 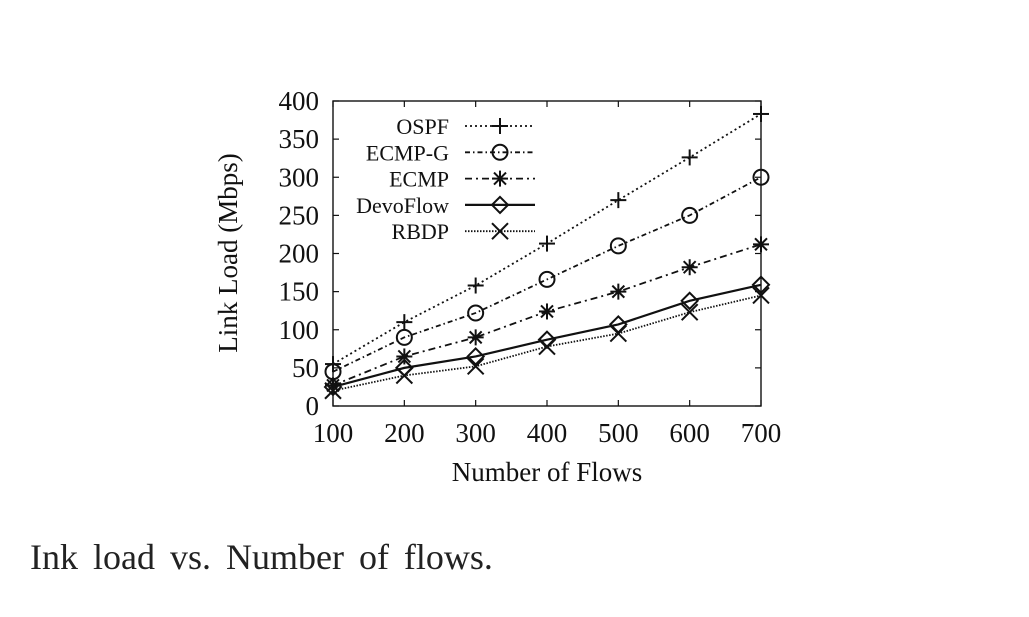 I want to click on x-tick-label: 600, so click(x=689, y=433).